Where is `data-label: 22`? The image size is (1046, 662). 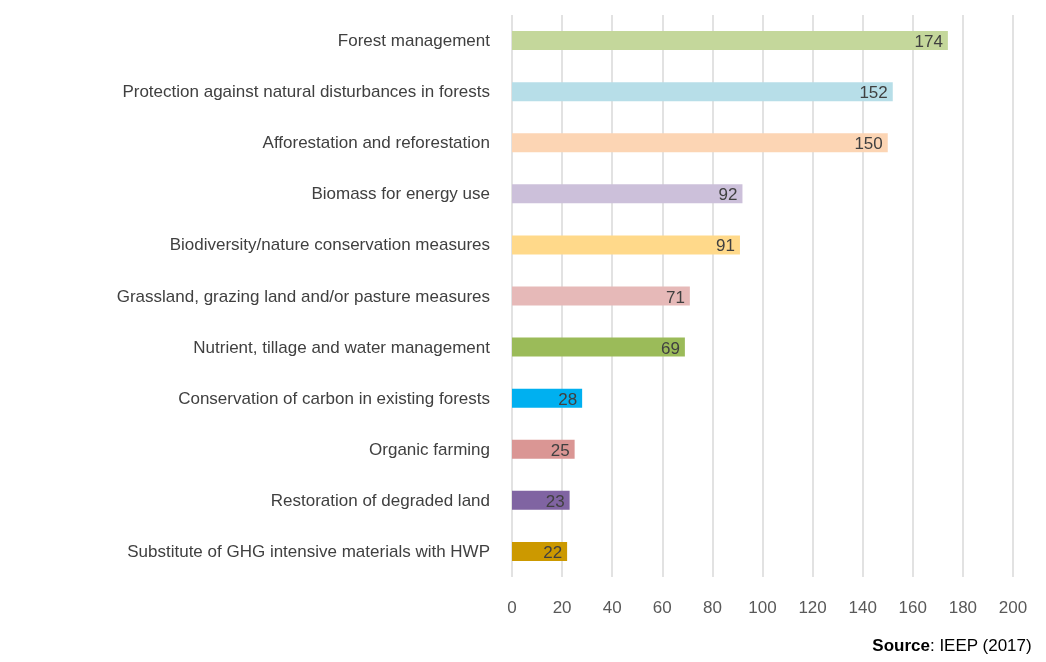 data-label: 22 is located at coordinates (553, 552).